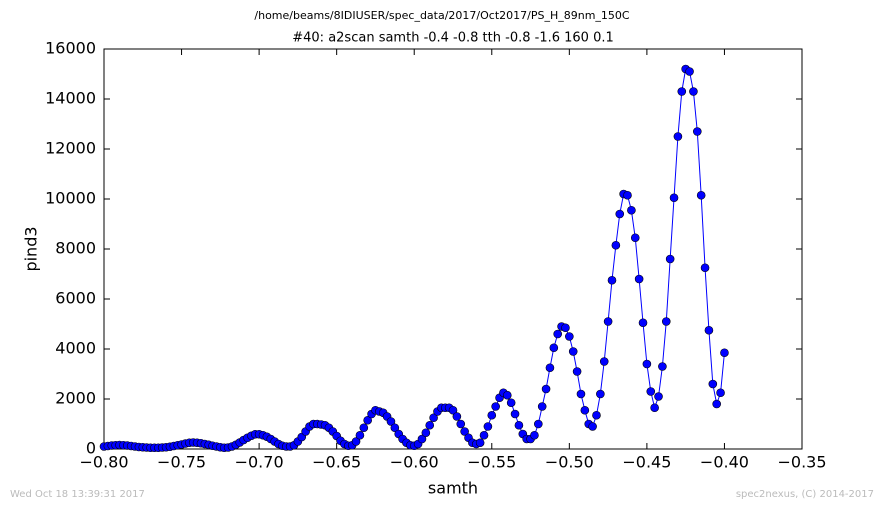  Describe the element at coordinates (75, 298) in the screenshot. I see `y-tick-label: 6000` at that location.